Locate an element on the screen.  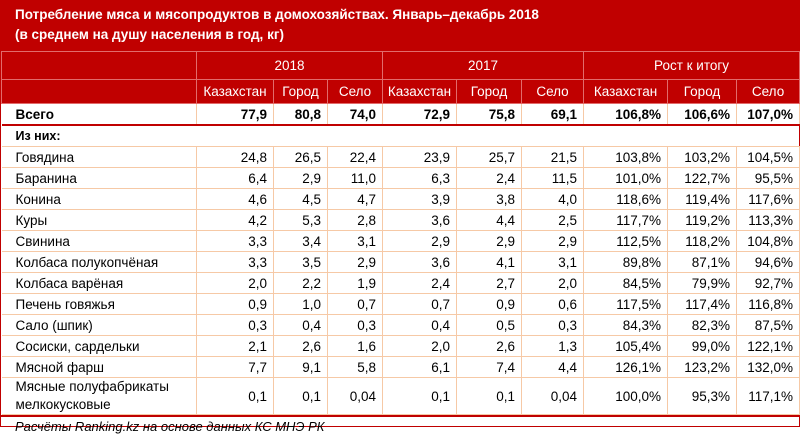
value-cell: 6,3 is located at coordinates (420, 178).